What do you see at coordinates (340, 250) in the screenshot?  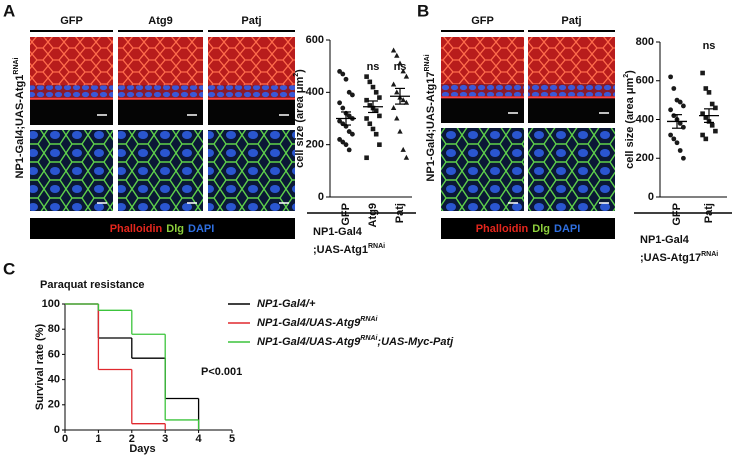 I see `text-part: ;UAS-Atg1` at bounding box center [340, 250].